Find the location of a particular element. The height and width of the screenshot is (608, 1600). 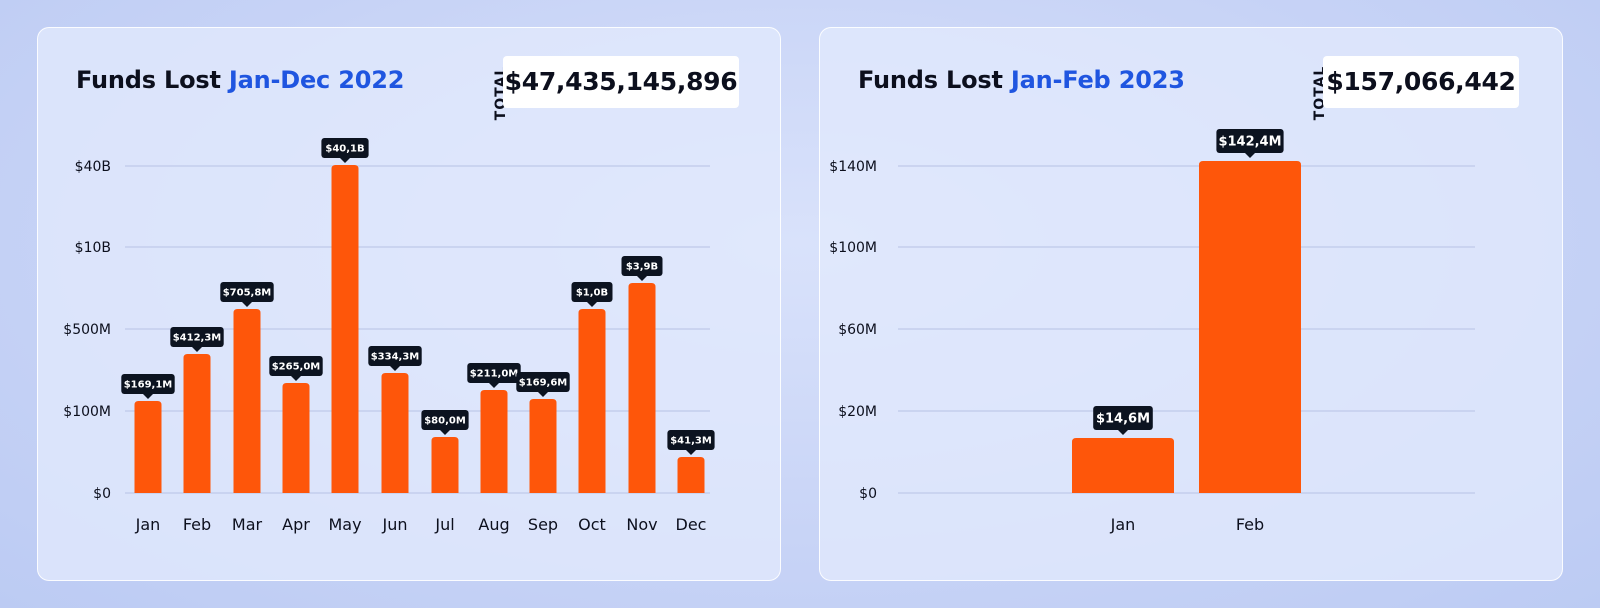

x-tick-label: Dec is located at coordinates (691, 524).